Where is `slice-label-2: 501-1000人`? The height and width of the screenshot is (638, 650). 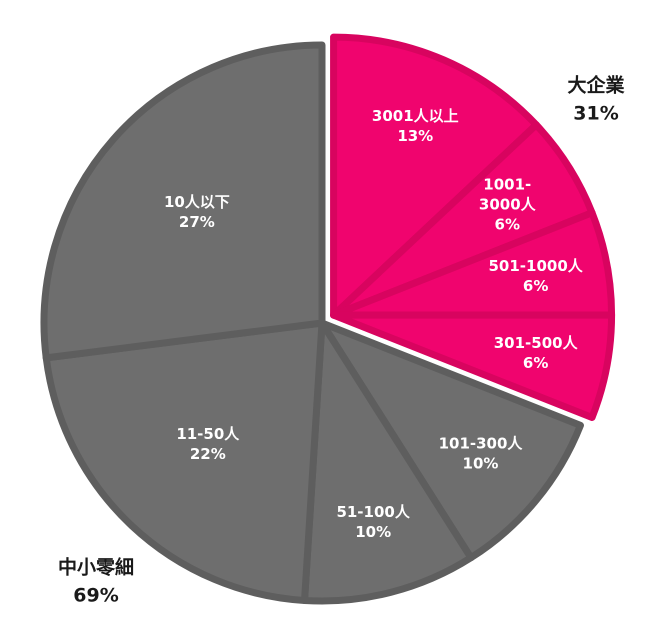 slice-label-2: 501-1000人 is located at coordinates (536, 266).